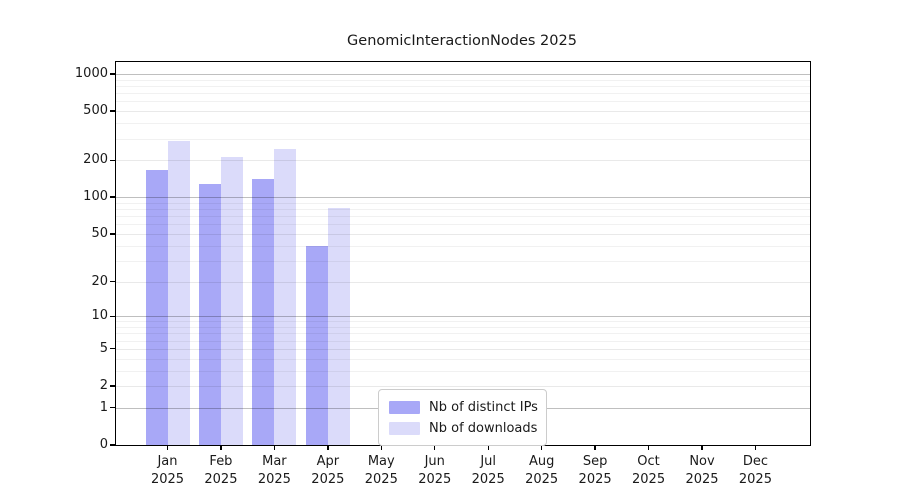 This screenshot has height=500, width=900. Describe the element at coordinates (338, 326) in the screenshot. I see `bar-downloads-apr` at that location.